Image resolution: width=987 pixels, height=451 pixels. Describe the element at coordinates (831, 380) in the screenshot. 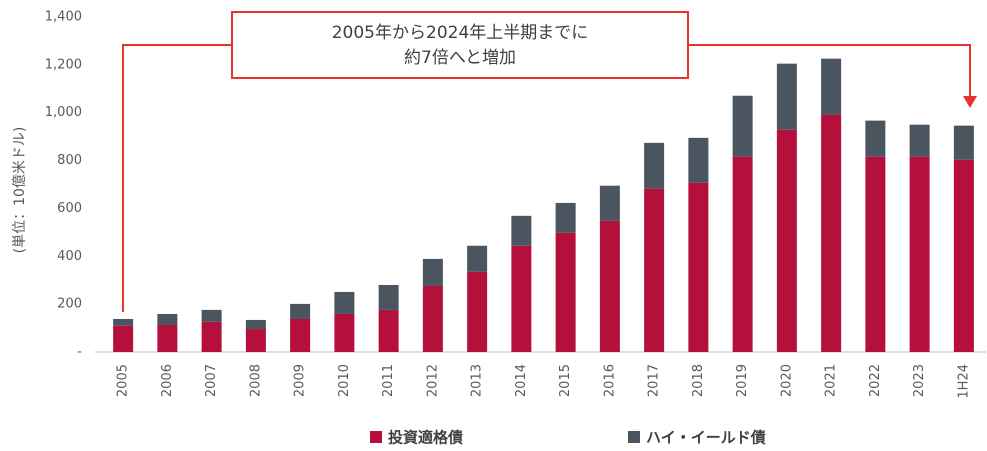

I see `x-tick-label: 2021` at that location.